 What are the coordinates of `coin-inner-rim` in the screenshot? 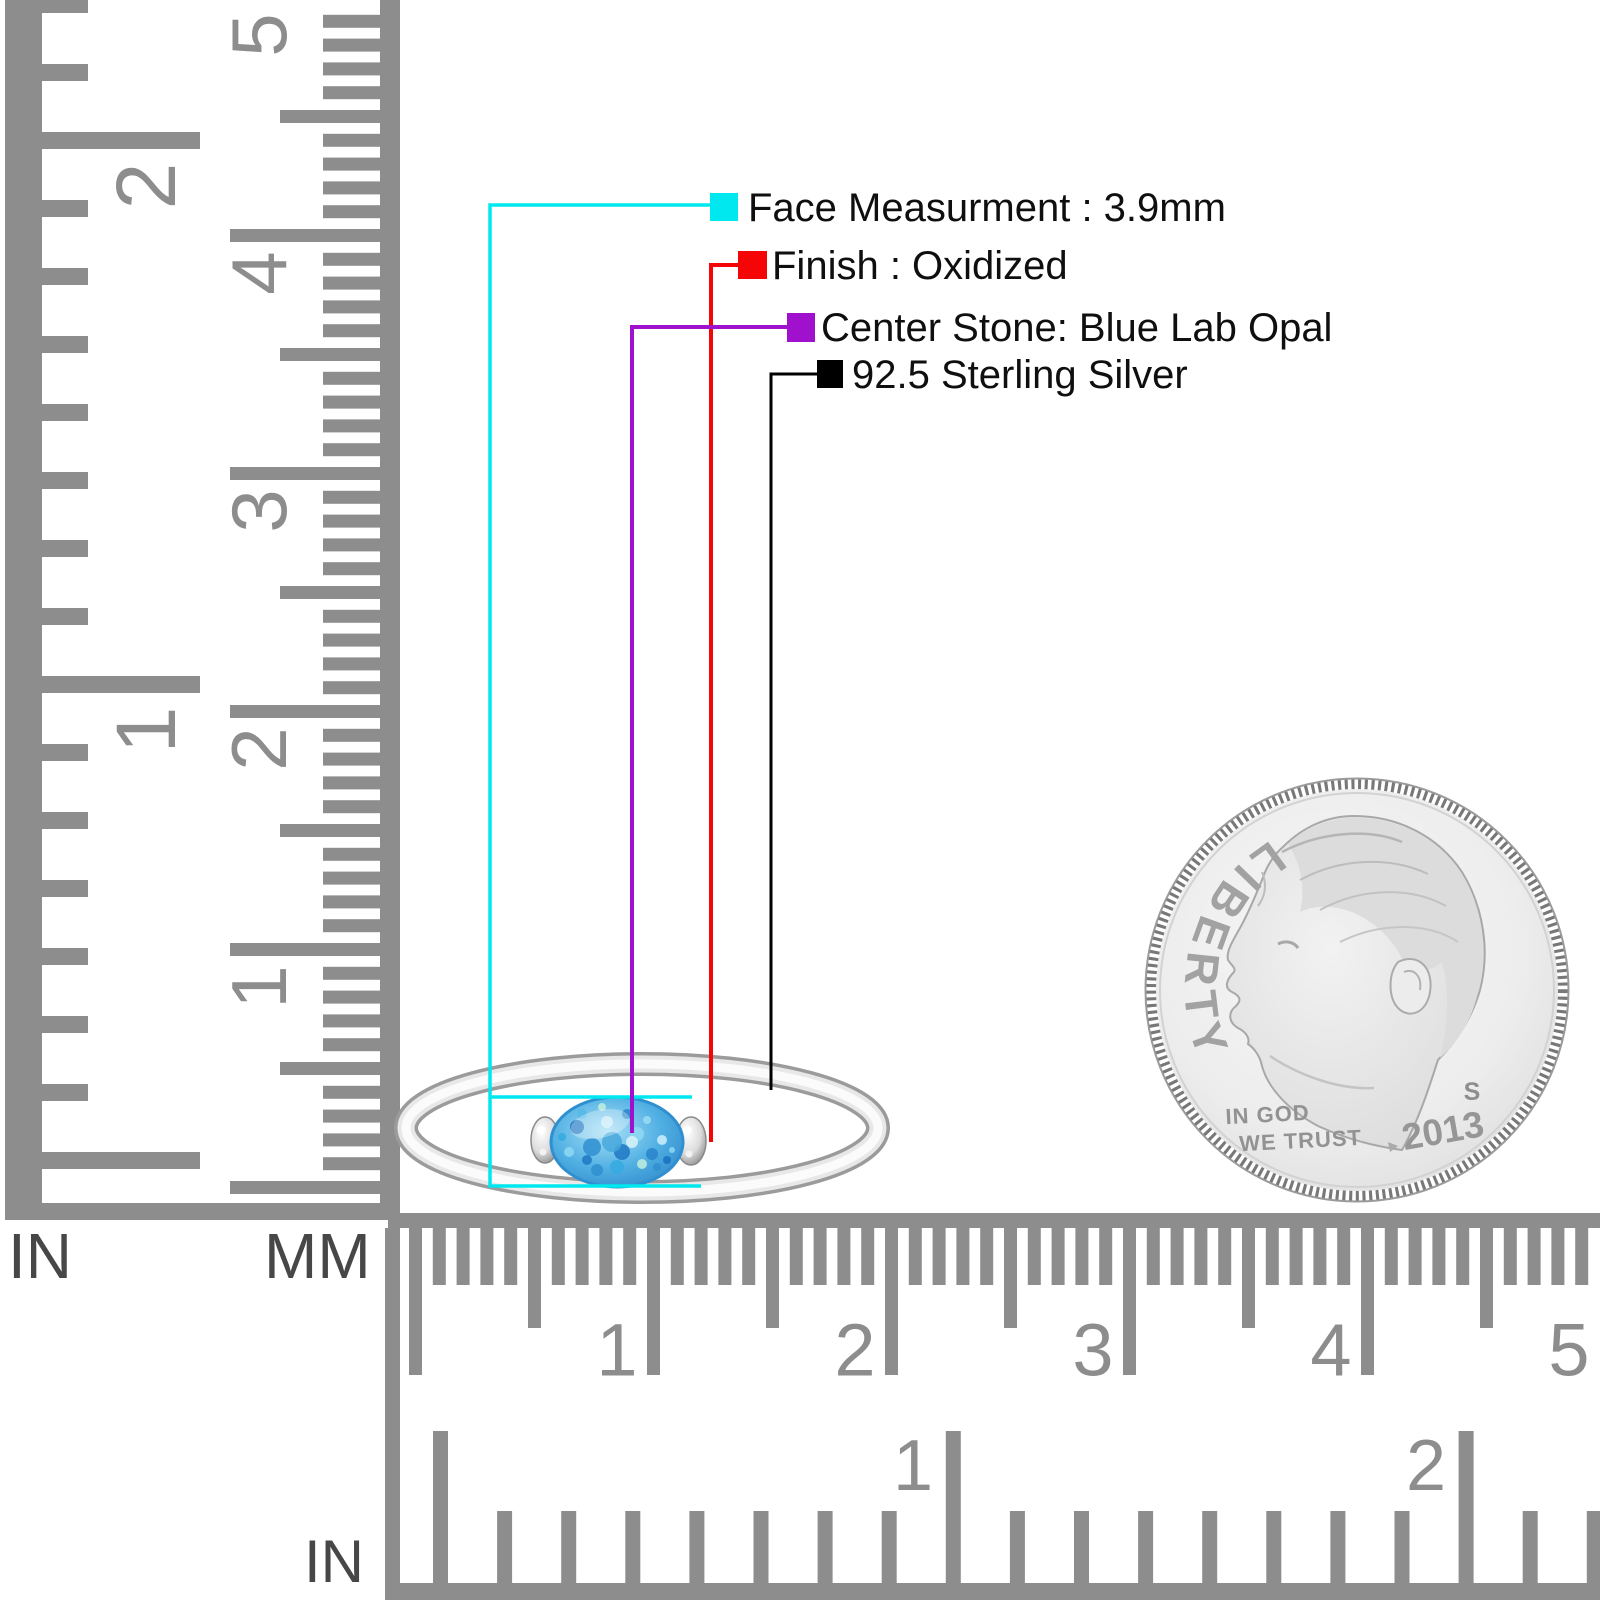 It's located at (1357, 990).